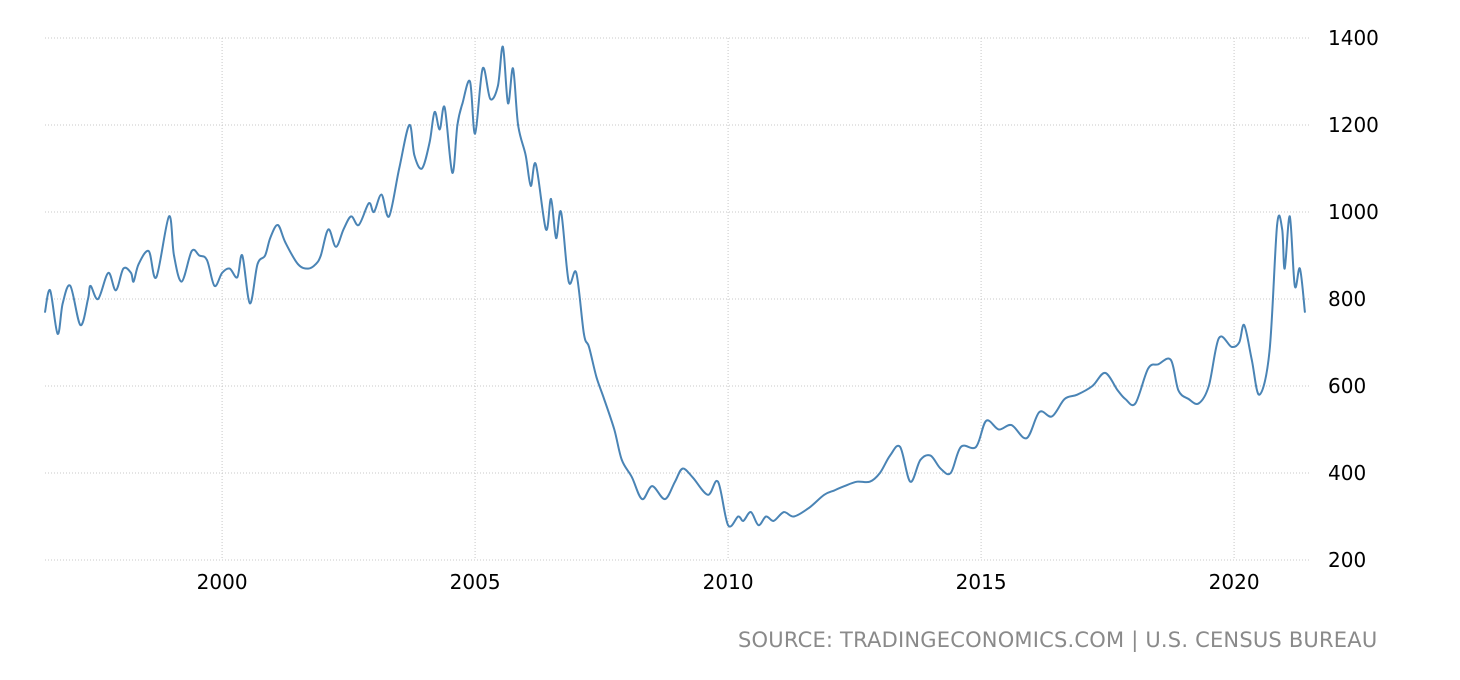 The image size is (1460, 680). Describe the element at coordinates (1353, 125) in the screenshot. I see `y-tick-label: 1200` at that location.